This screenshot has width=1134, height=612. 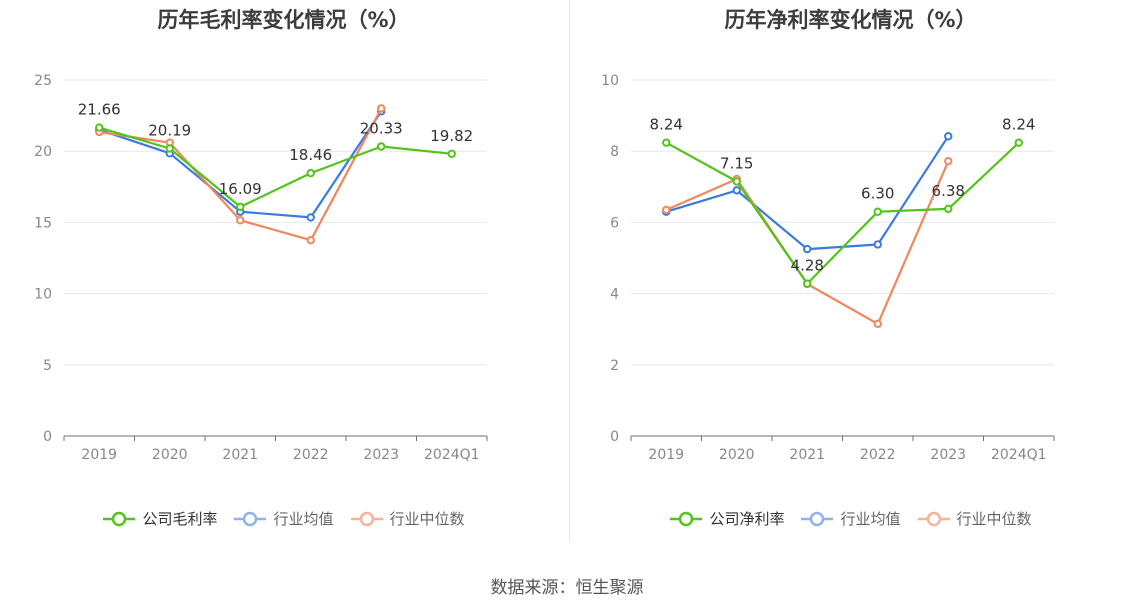 I want to click on y-tick-label: 8, so click(x=614, y=152).